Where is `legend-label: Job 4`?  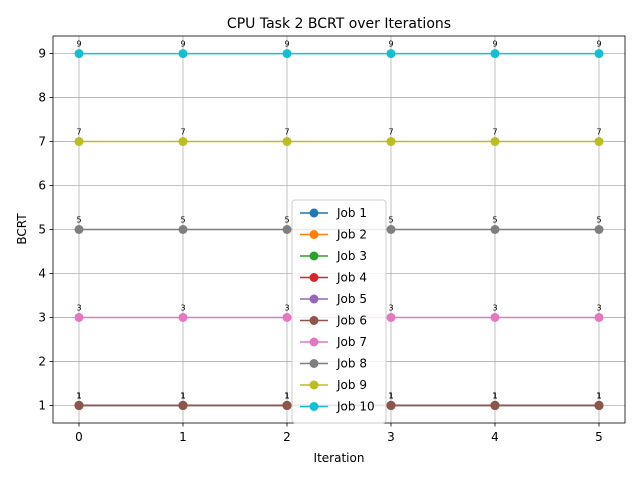 legend-label: Job 4 is located at coordinates (351, 278).